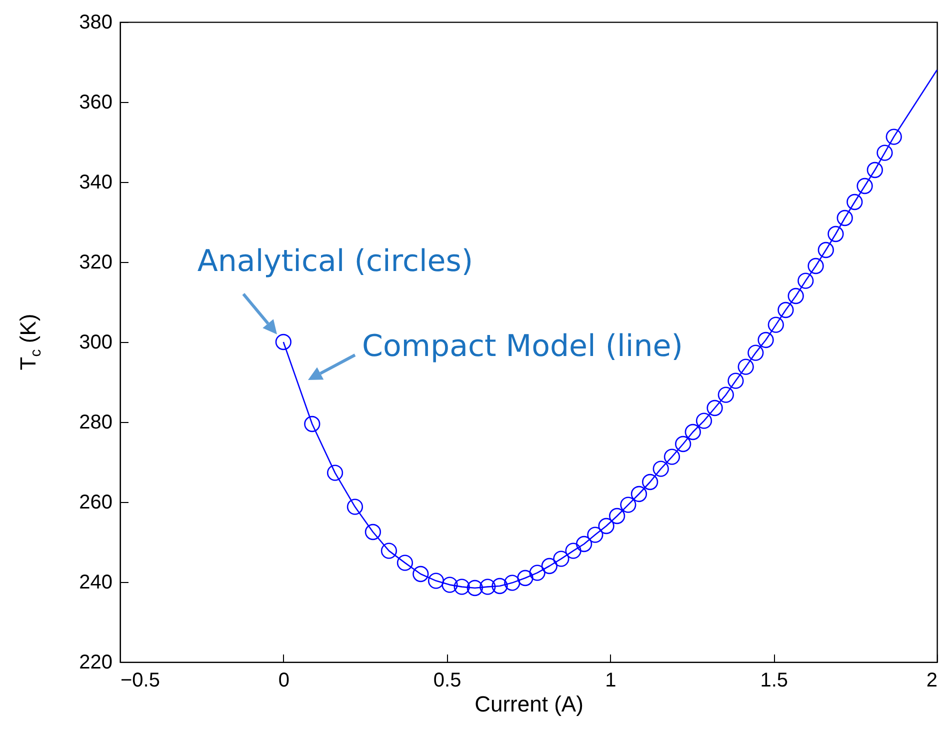 This screenshot has width=949, height=738. I want to click on y-tick-label: 260, so click(95, 503).